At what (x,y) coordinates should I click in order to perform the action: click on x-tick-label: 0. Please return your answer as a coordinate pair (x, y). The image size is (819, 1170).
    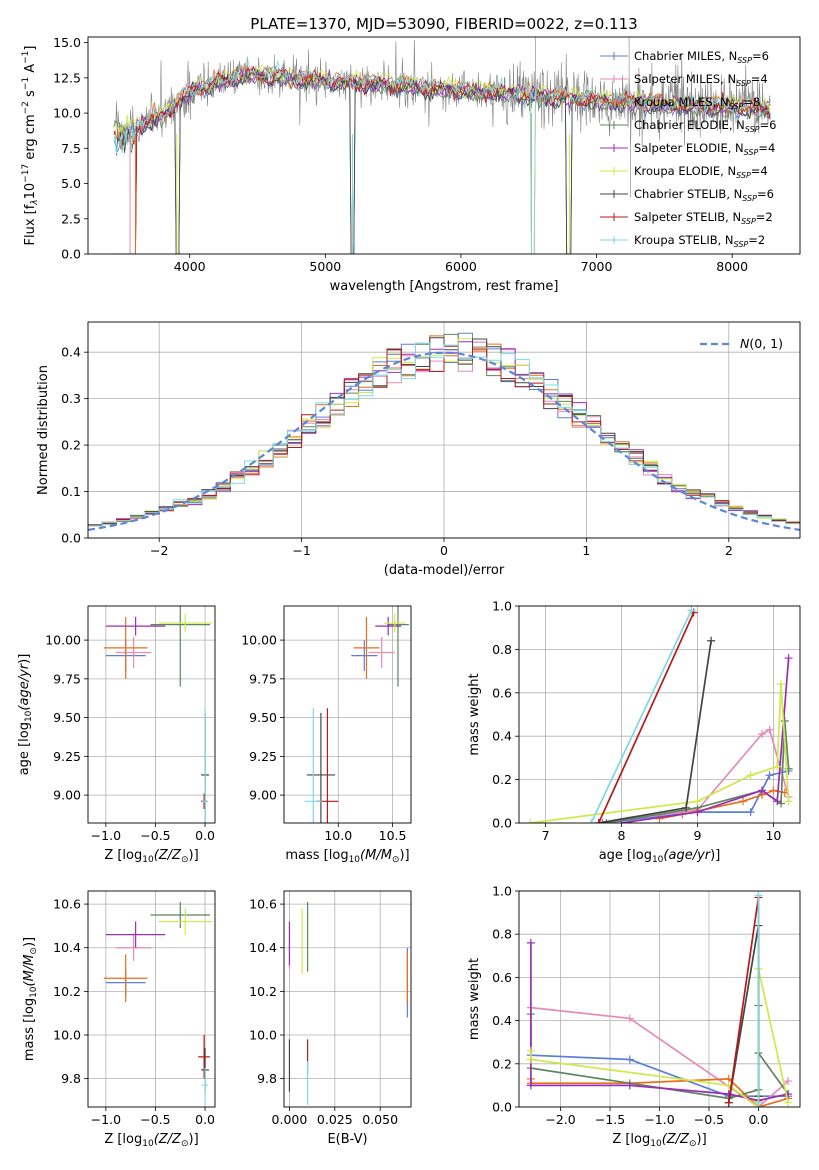
    Looking at the image, I should click on (444, 550).